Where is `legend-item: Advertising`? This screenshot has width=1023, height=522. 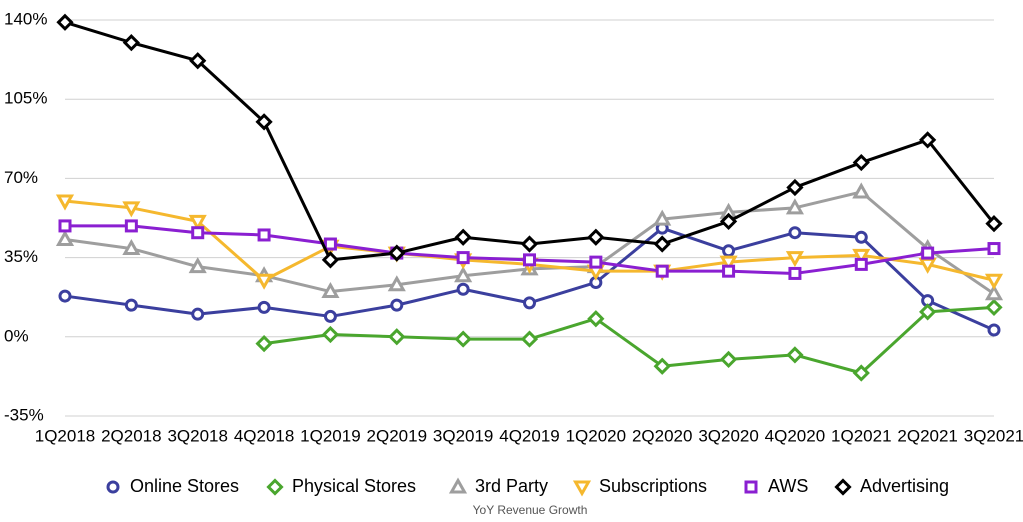
legend-item: Advertising is located at coordinates (904, 486).